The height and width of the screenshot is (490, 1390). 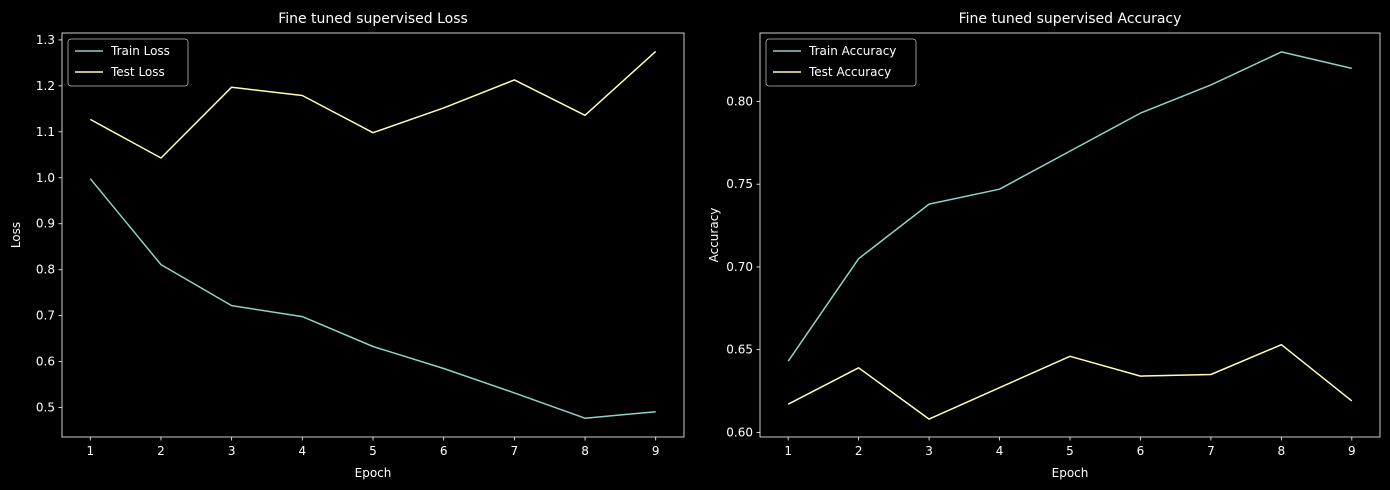 I want to click on legend: Train Loss Test Loss, so click(x=128, y=62).